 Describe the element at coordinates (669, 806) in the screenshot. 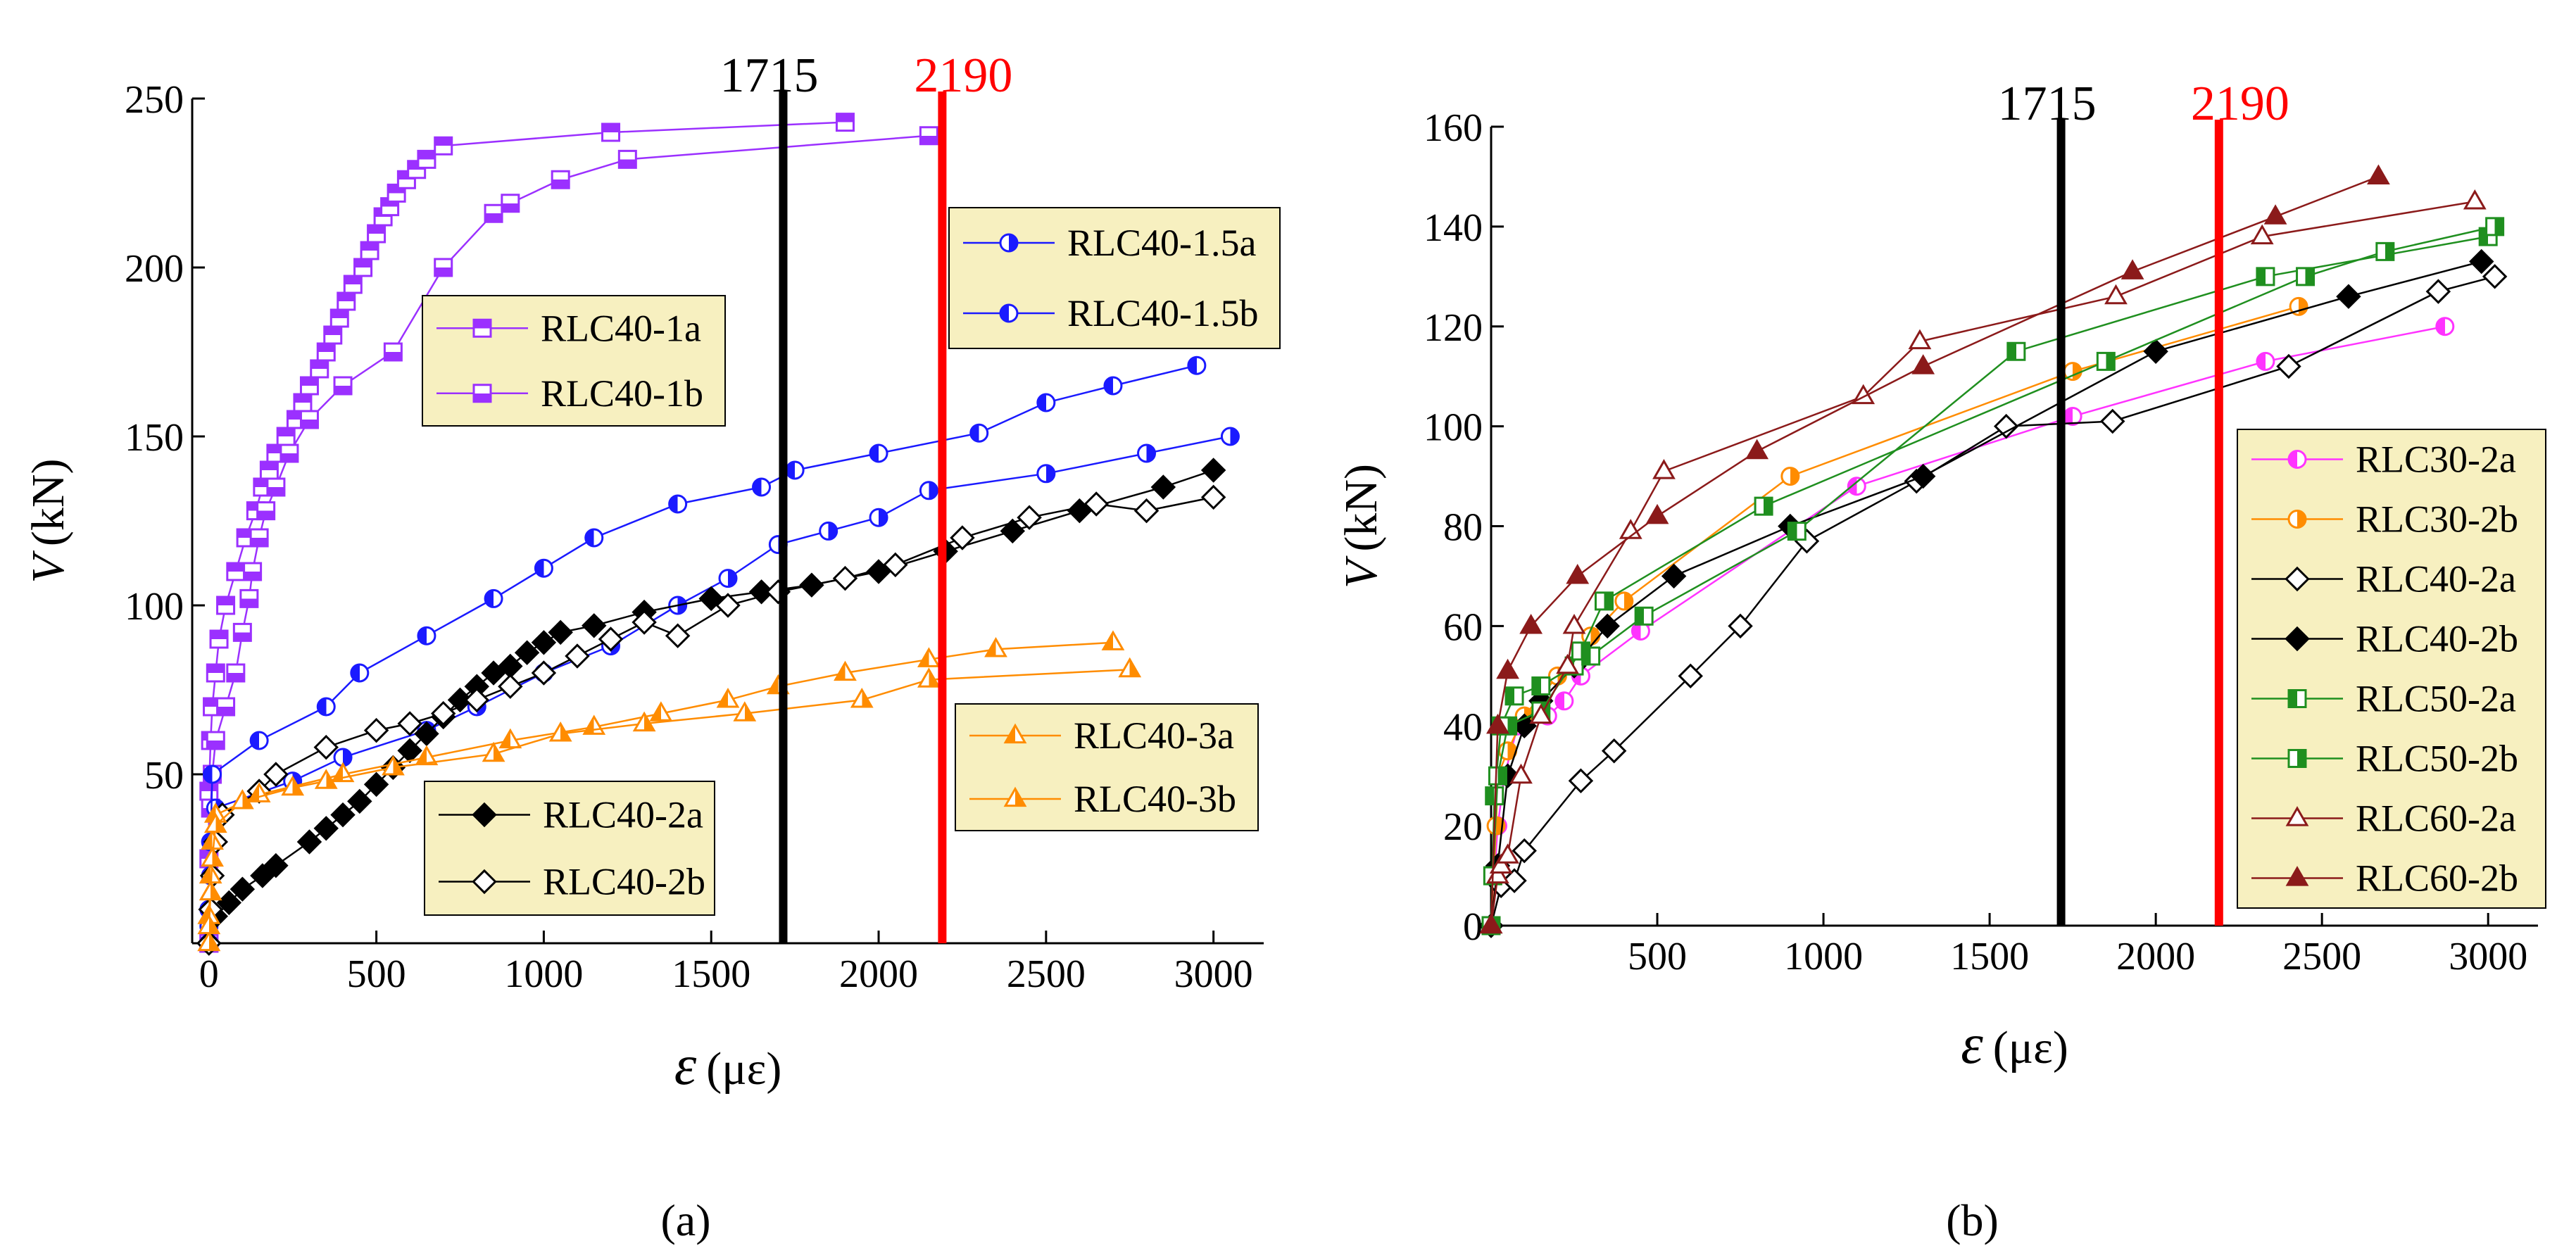

I see `series-line` at that location.